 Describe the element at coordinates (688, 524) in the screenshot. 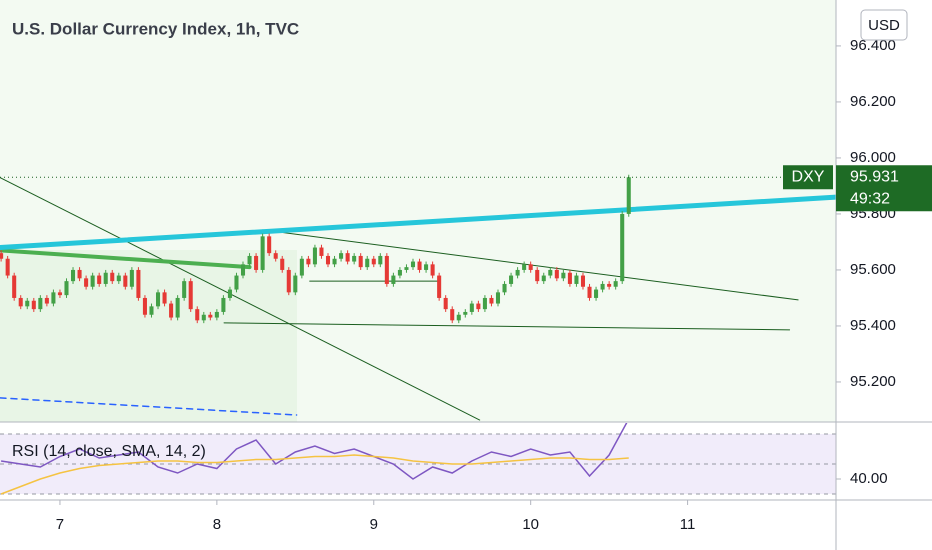

I see `x-tick-label: 11` at that location.